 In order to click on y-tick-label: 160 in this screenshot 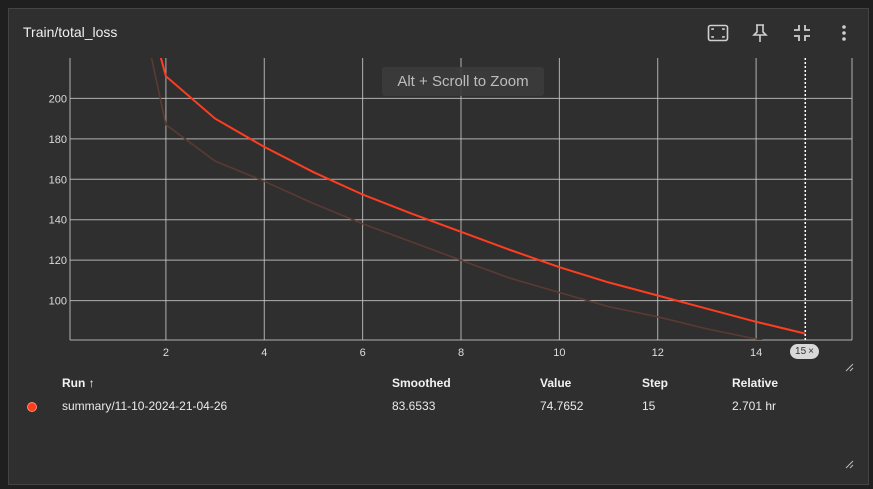, I will do `click(58, 180)`.